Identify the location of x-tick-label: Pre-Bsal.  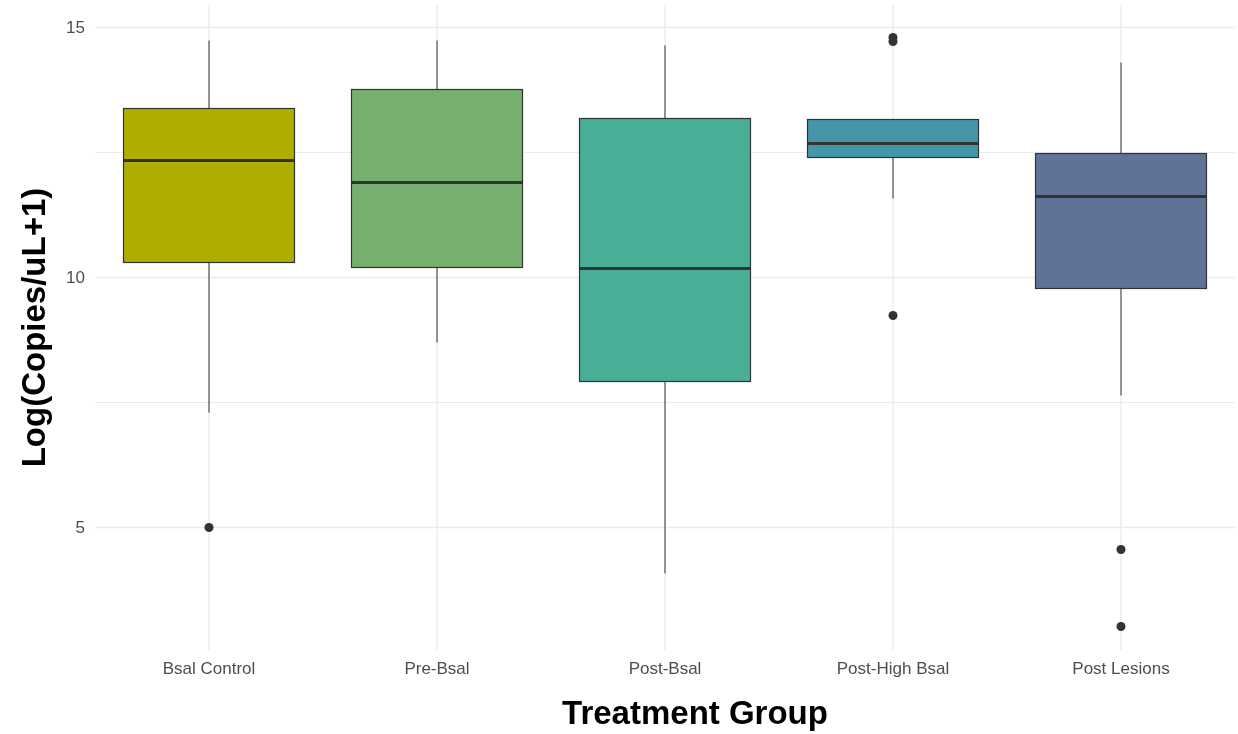
(437, 669).